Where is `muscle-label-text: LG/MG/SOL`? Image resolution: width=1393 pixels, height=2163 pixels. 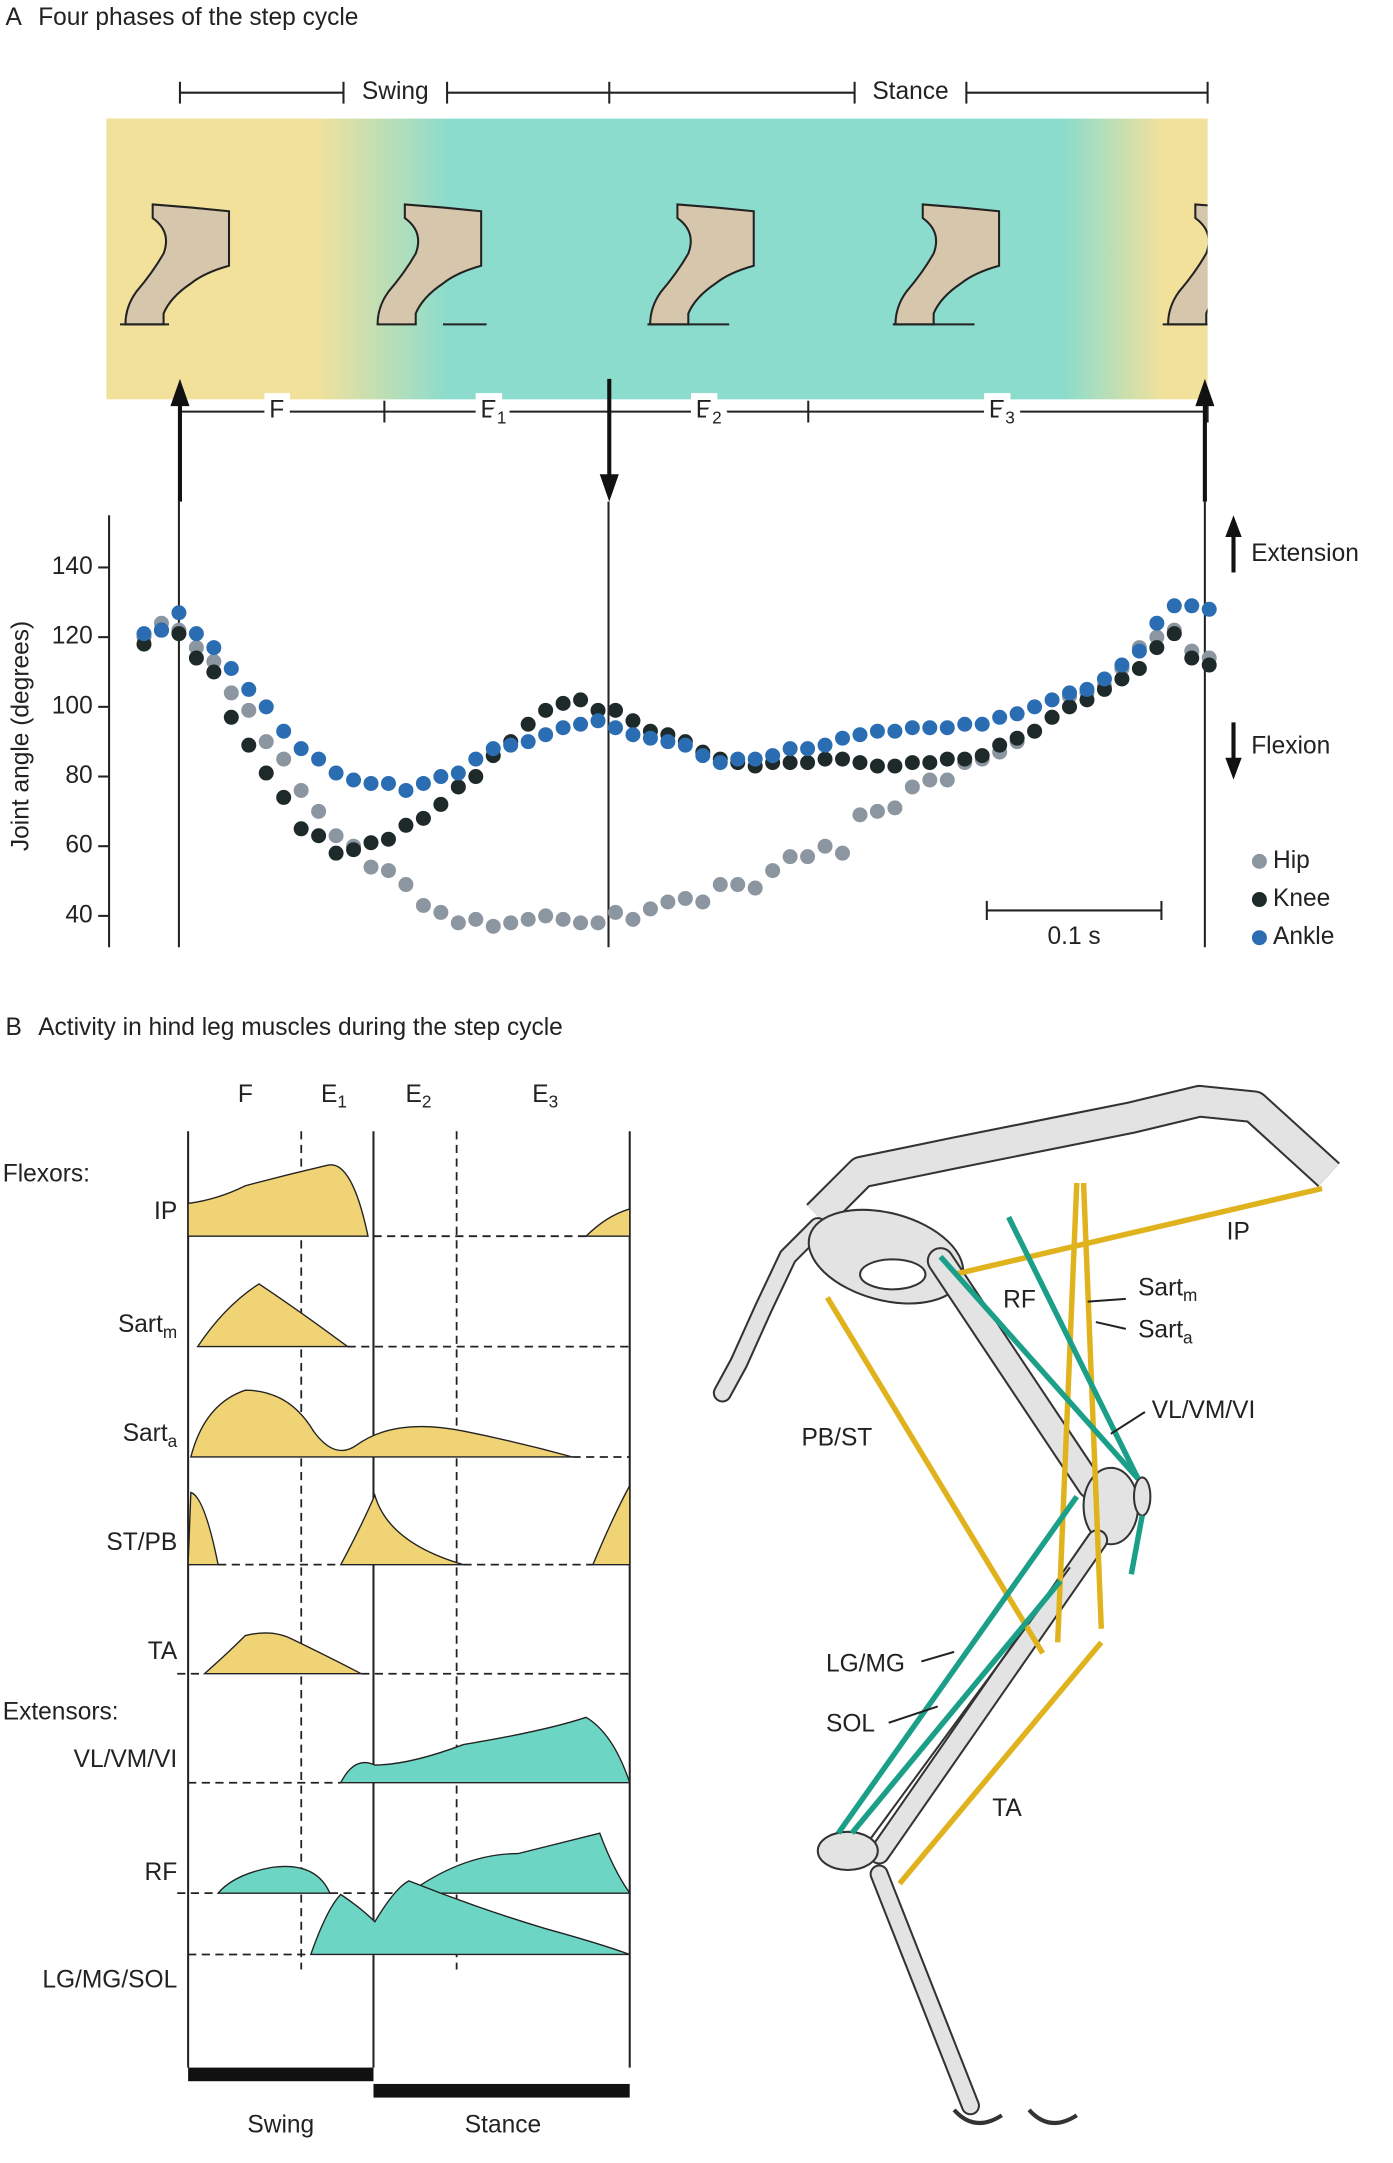
muscle-label-text: LG/MG/SOL is located at coordinates (109, 1980).